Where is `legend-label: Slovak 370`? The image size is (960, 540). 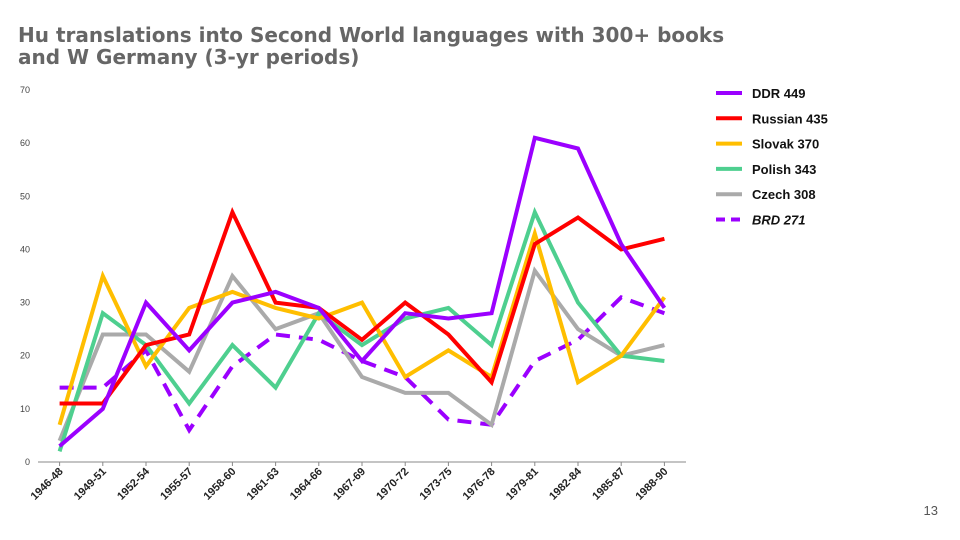 legend-label: Slovak 370 is located at coordinates (785, 144).